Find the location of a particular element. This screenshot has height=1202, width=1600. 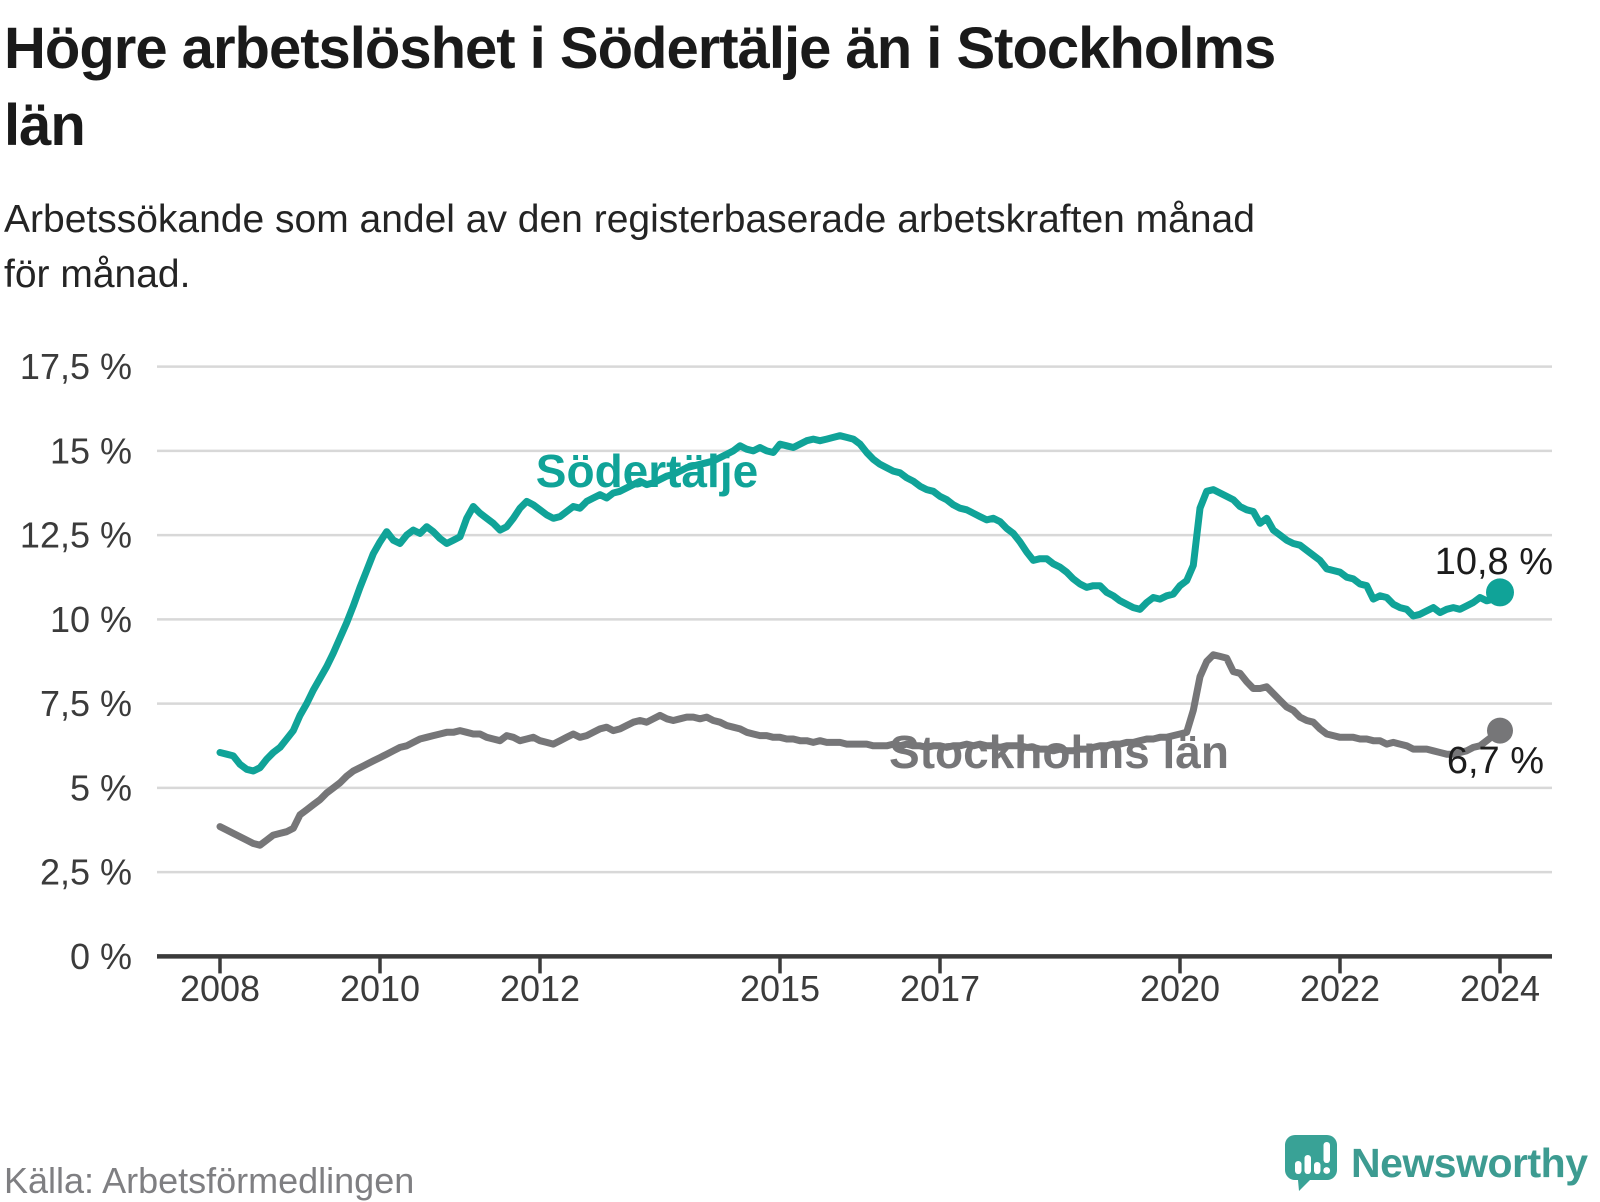

y-axis-tick-label: 2,5 % is located at coordinates (86, 872).